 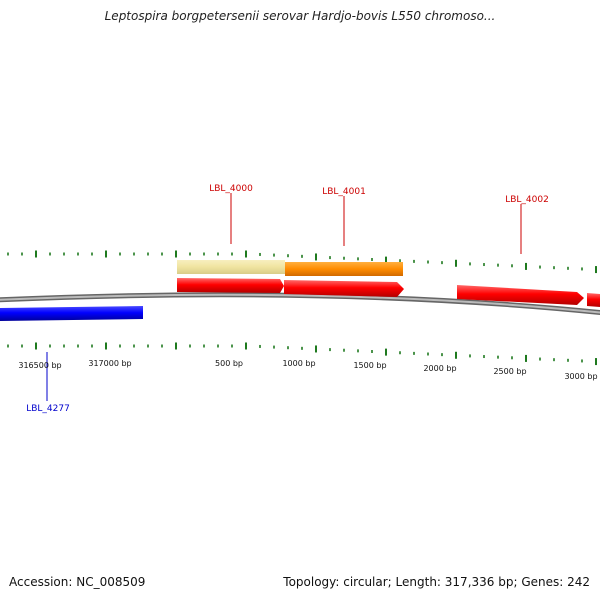 I want to click on gene-lbl4277-arrow, so click(x=71, y=313).